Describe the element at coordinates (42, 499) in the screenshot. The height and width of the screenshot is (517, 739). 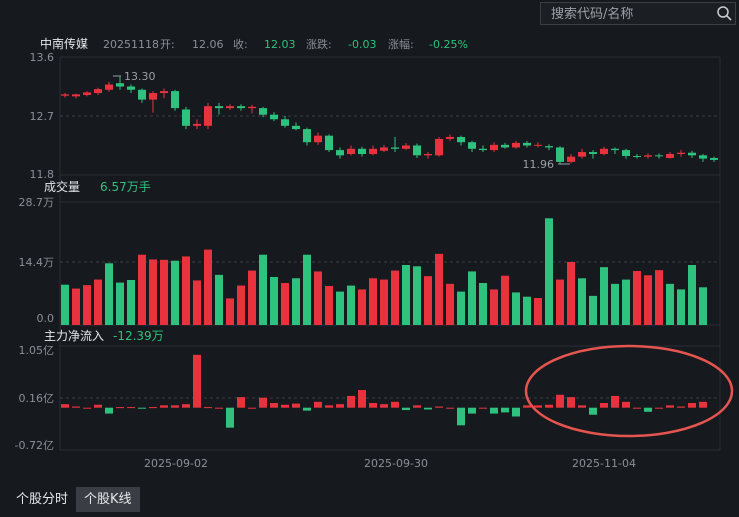
I see `tab-intraday: 个股分时` at that location.